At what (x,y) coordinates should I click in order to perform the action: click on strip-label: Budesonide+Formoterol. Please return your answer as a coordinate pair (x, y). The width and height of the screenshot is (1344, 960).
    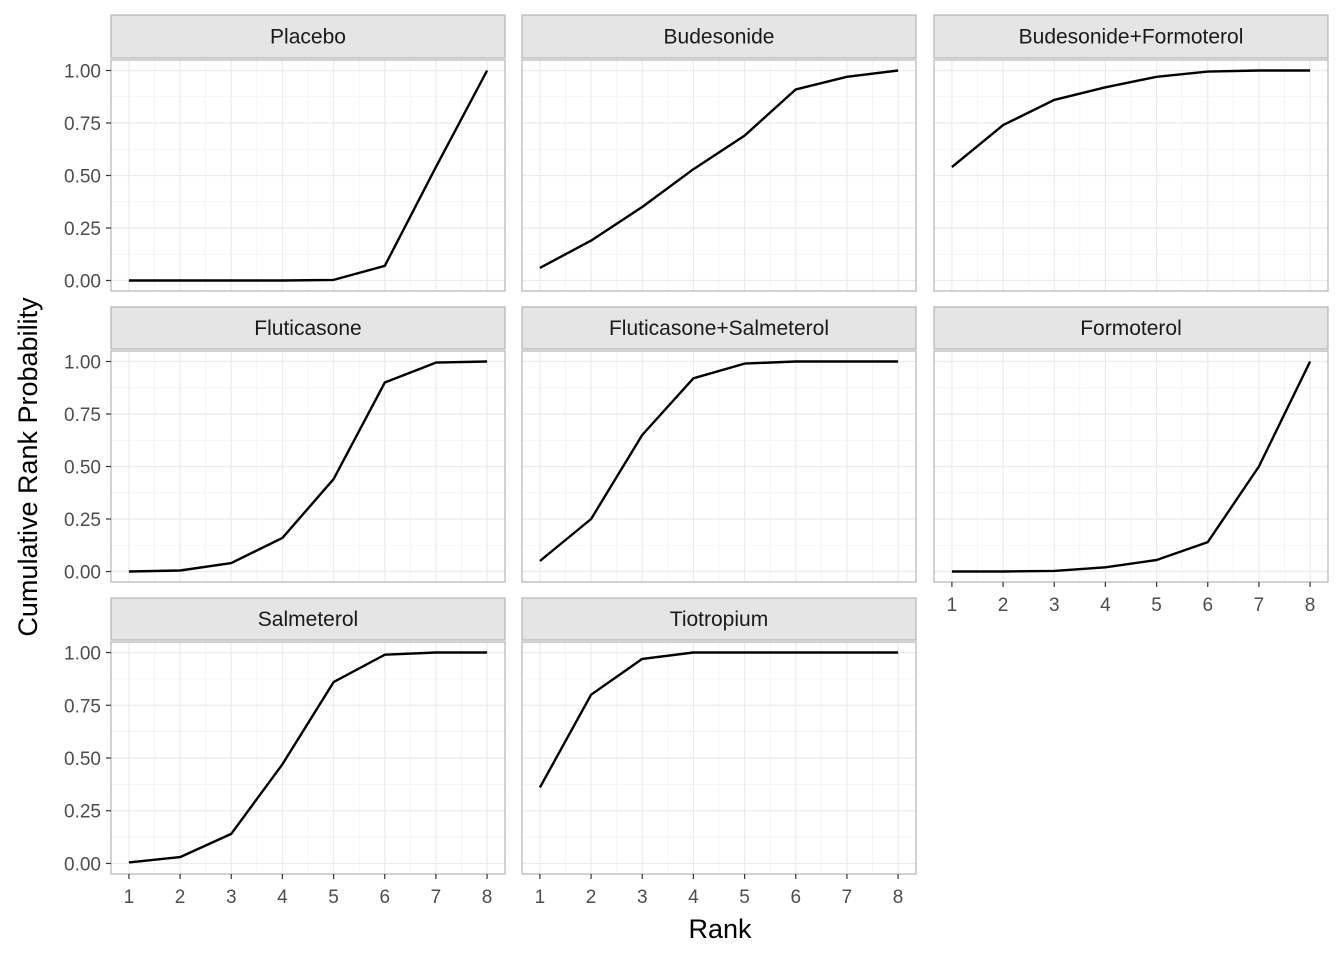
    Looking at the image, I should click on (1131, 37).